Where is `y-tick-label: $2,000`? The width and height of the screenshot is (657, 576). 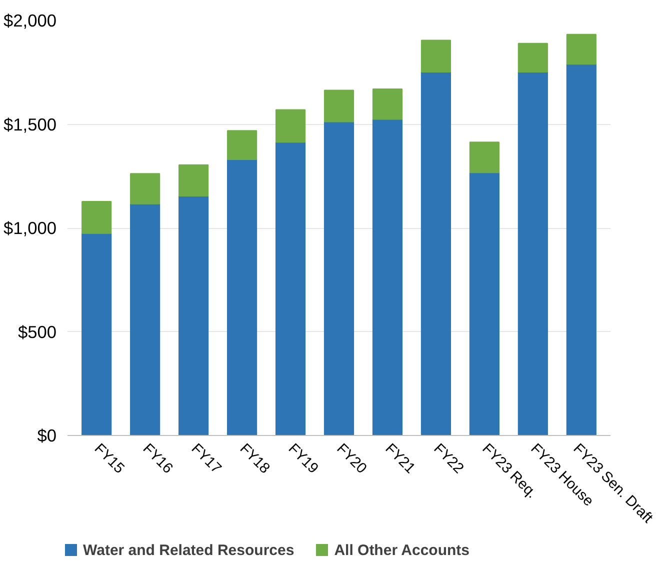 y-tick-label: $2,000 is located at coordinates (30, 20).